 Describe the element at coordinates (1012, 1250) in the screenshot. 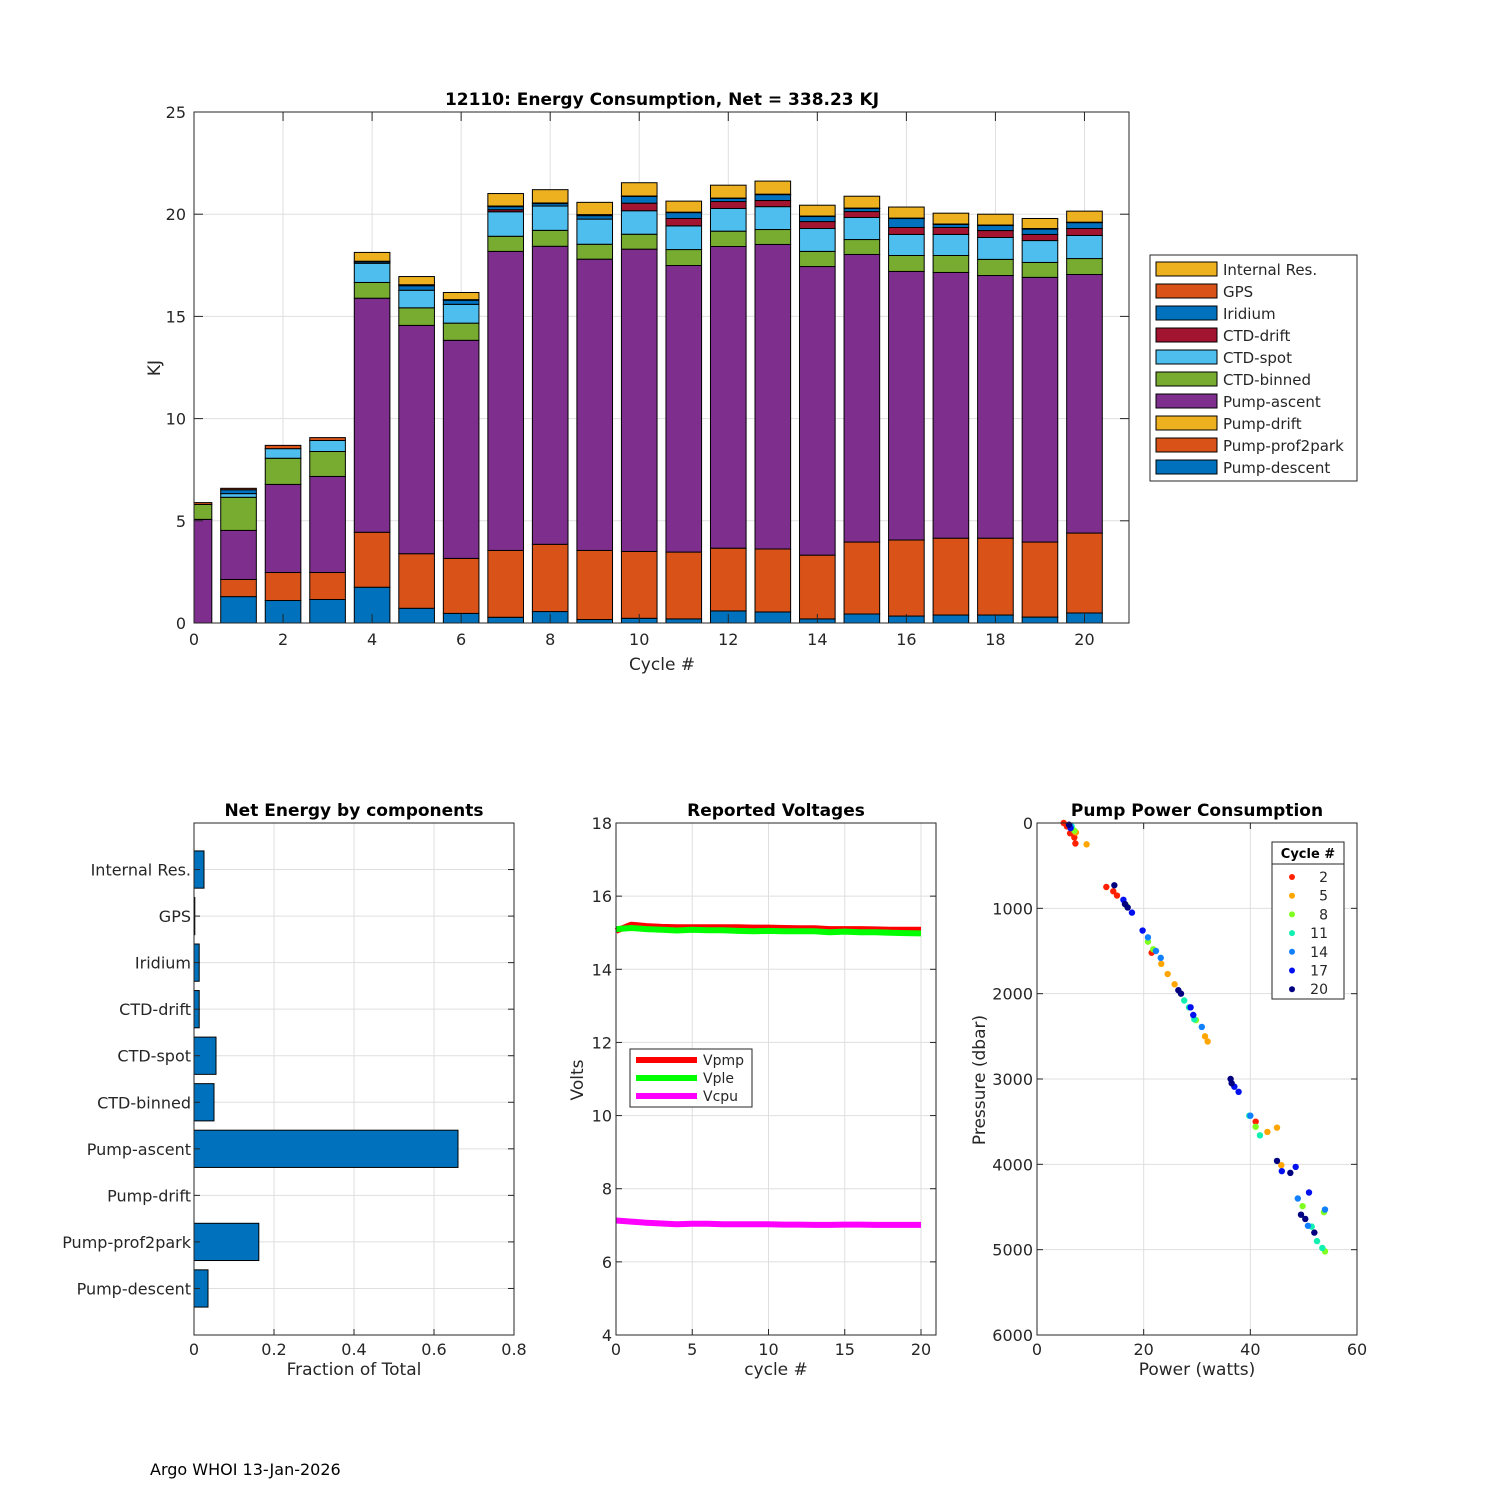

I see `pump-ytick-label: 5000` at that location.